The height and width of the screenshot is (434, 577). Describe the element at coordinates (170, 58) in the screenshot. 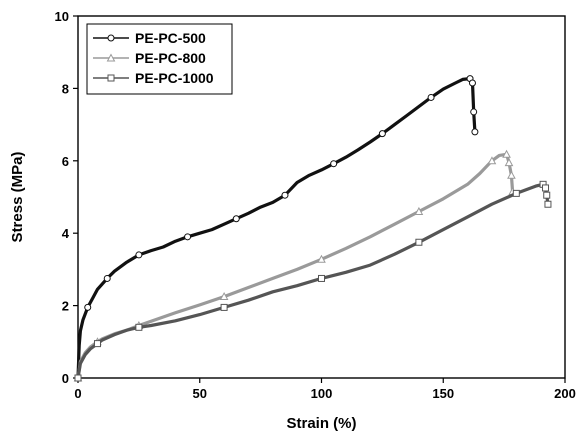

I see `legend-label: PE-PC-800` at that location.